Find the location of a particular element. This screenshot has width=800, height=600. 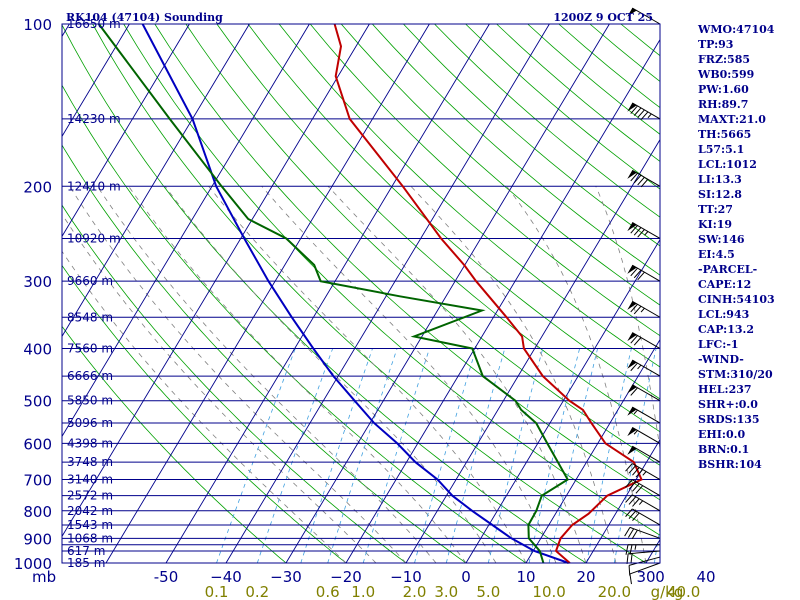

mixing-ratio-label: 3.0 is located at coordinates (446, 591).